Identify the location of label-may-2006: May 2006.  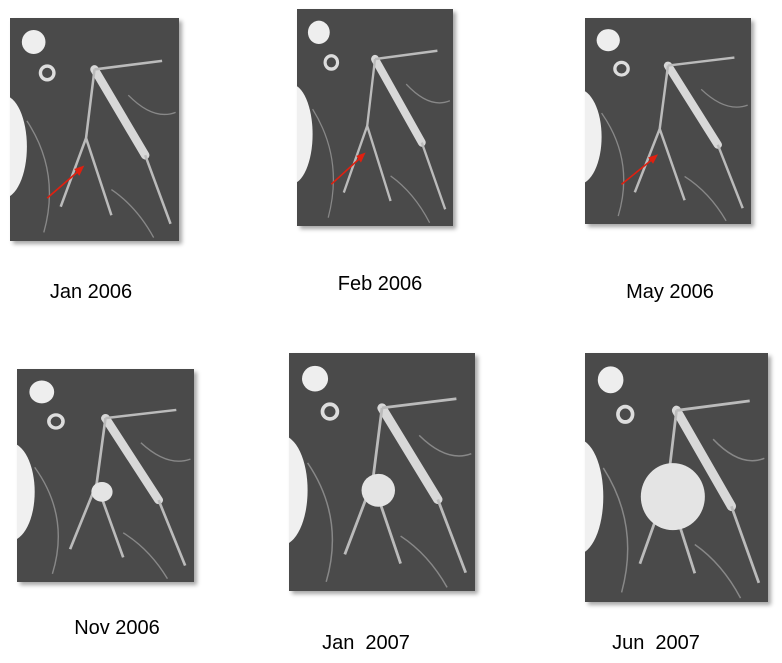
(670, 292).